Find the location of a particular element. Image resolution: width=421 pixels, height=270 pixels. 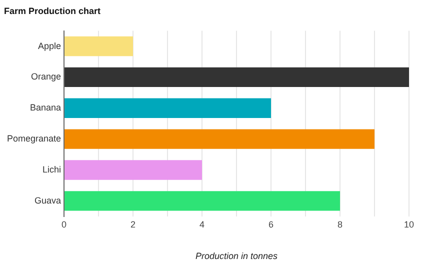

x-tick-label: 0 is located at coordinates (64, 224).